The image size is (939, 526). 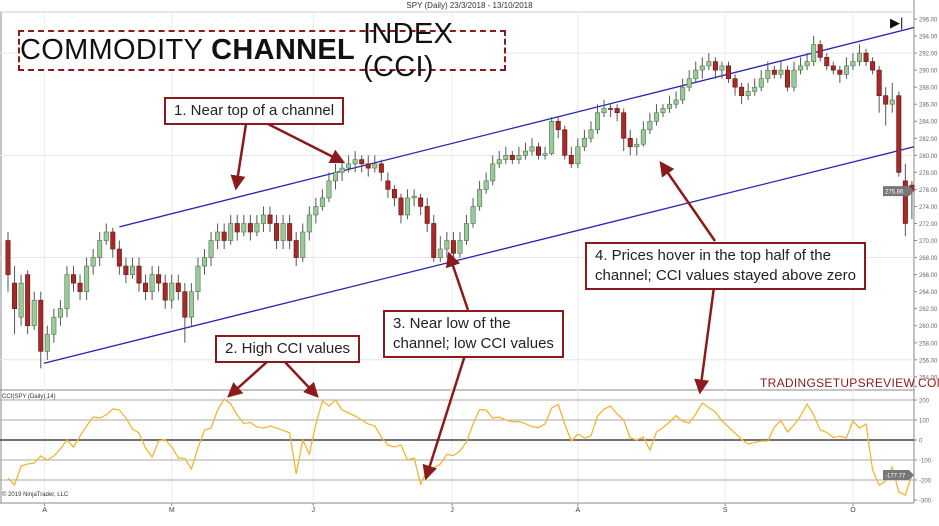 What do you see at coordinates (897, 22) in the screenshot?
I see `skip-to-end-icon: ▶|` at bounding box center [897, 22].